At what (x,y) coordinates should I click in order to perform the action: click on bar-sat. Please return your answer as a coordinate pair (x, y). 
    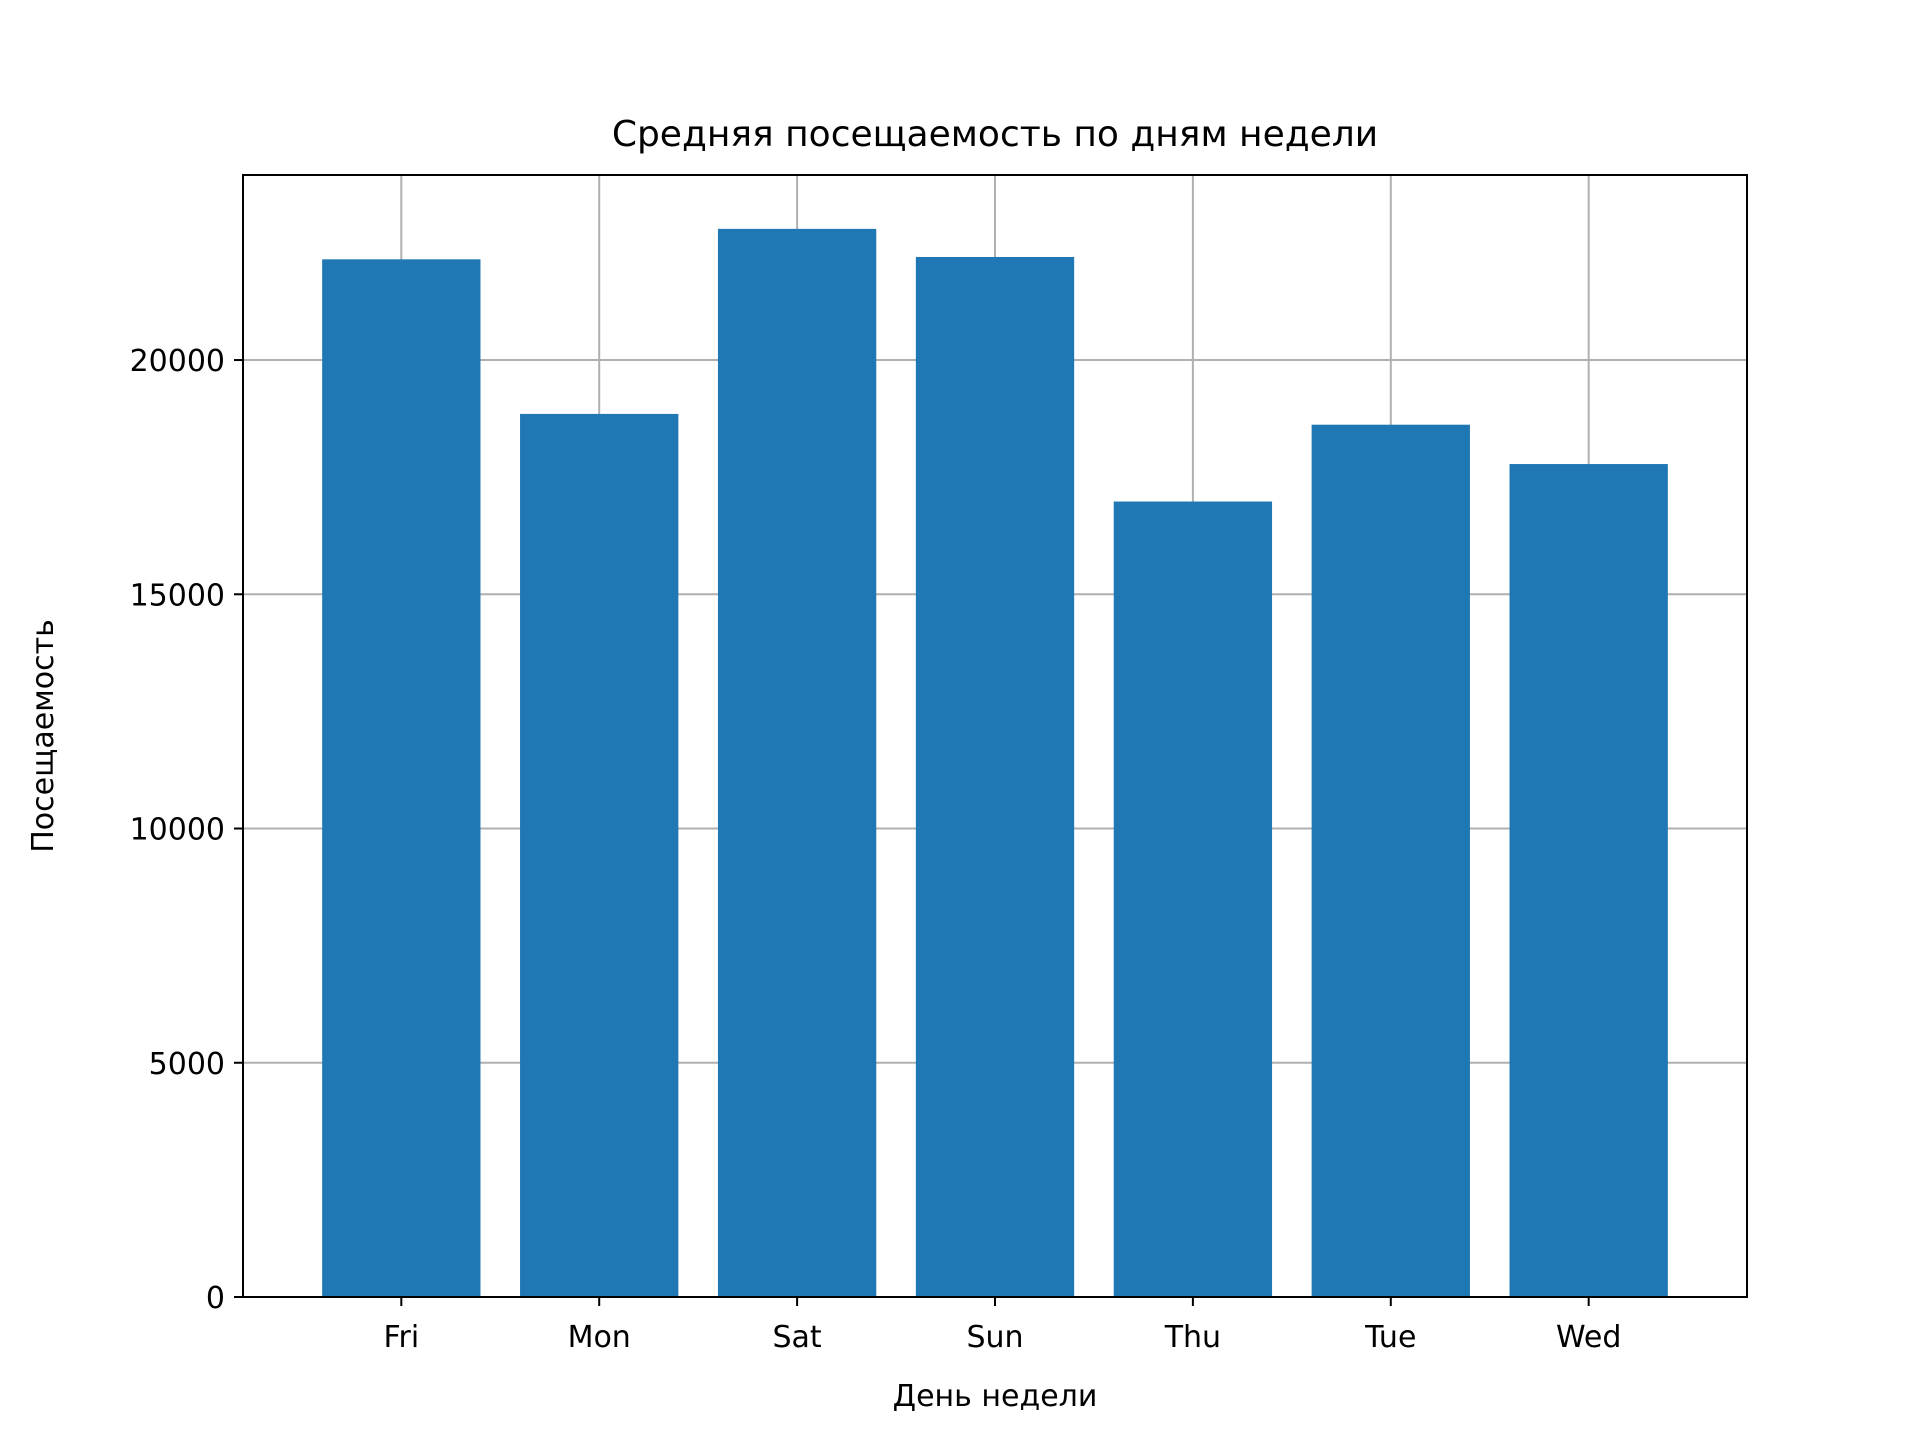
    Looking at the image, I should click on (797, 762).